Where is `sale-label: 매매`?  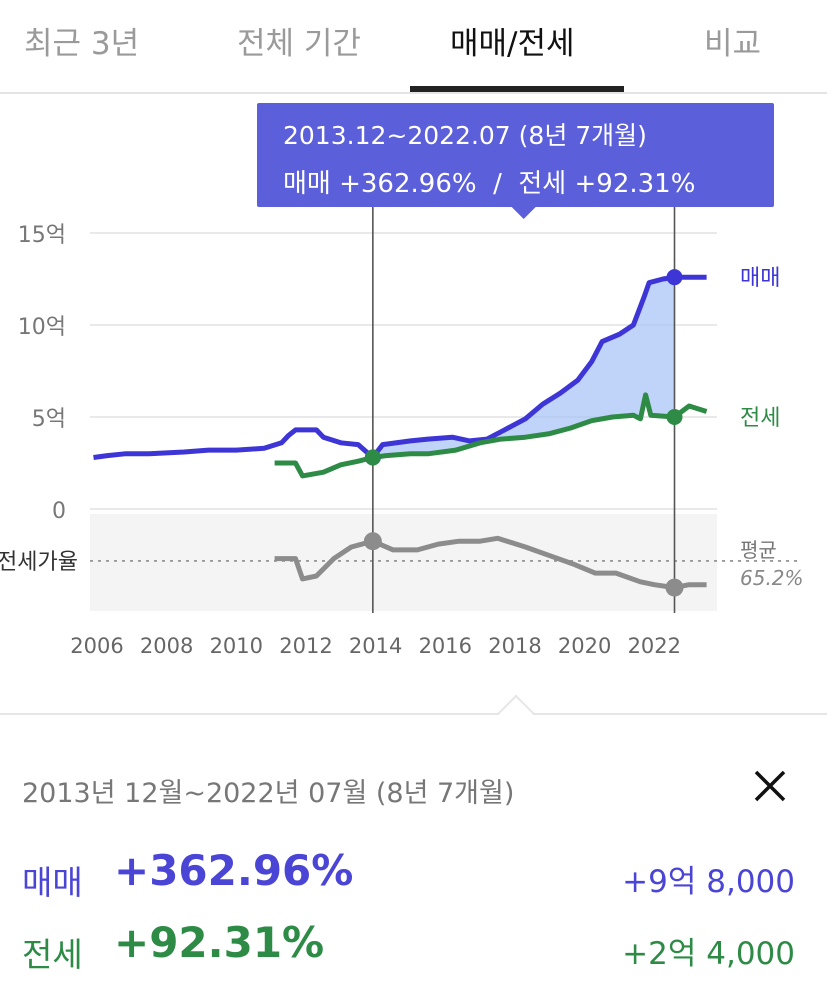
sale-label: 매매 is located at coordinates (52, 882).